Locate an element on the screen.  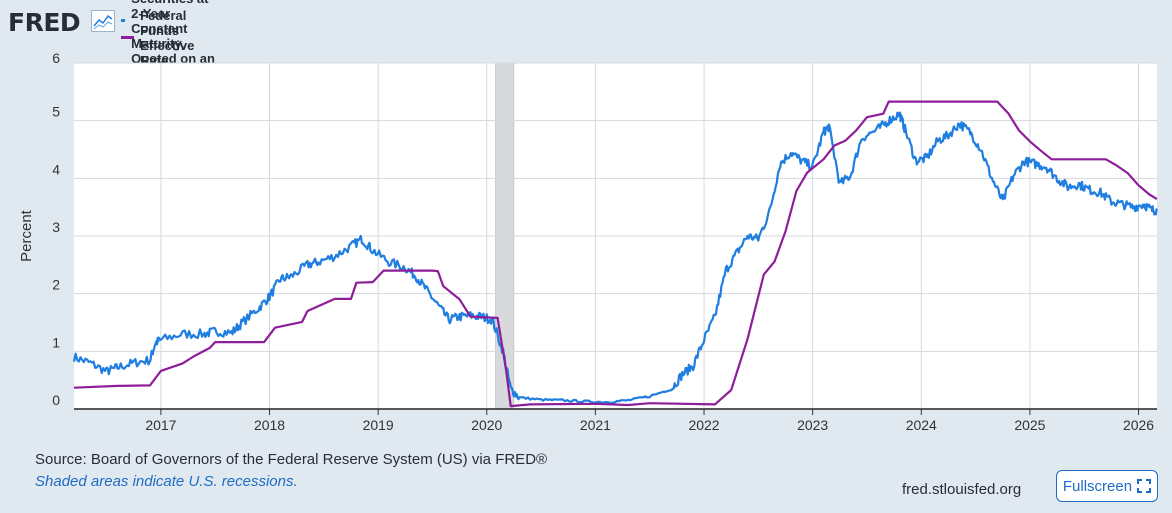
x-tick-label: 2025 is located at coordinates (1029, 425).